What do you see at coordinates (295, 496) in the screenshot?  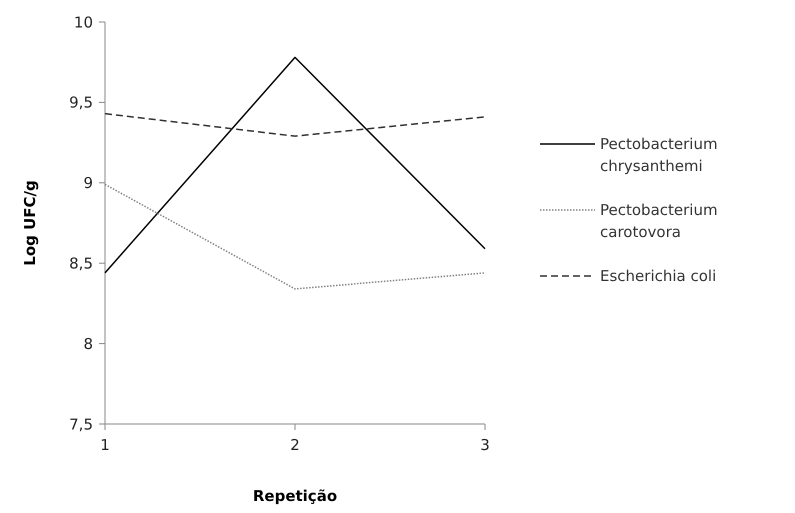 I see `x-axis-title: Repetição` at bounding box center [295, 496].